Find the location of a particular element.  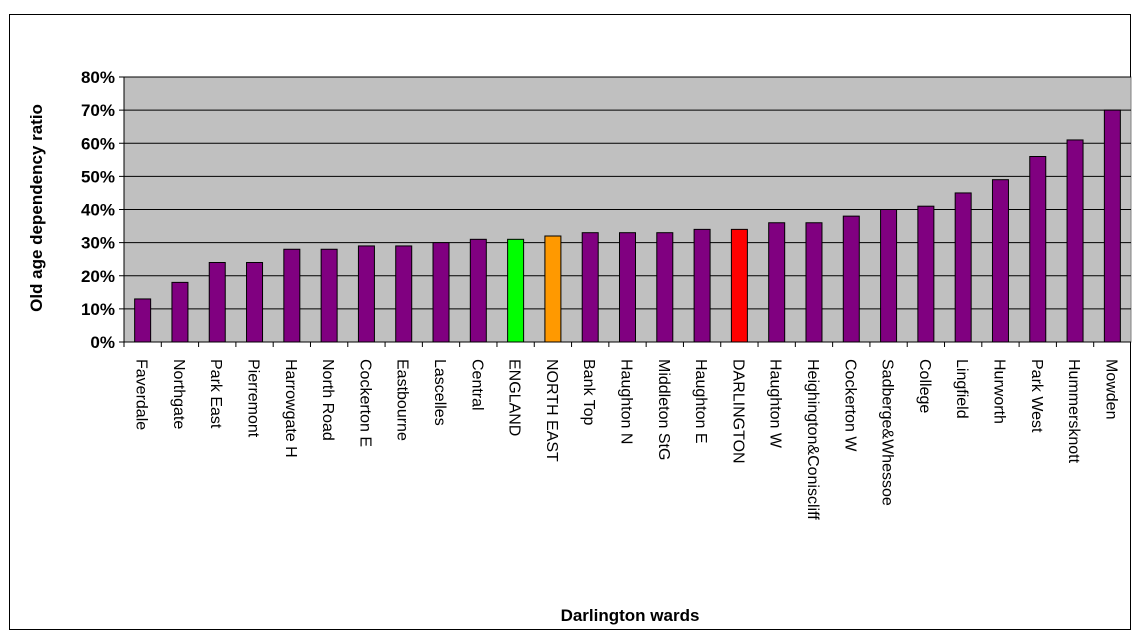

x-tick-label: Cockerton E is located at coordinates (364, 403).